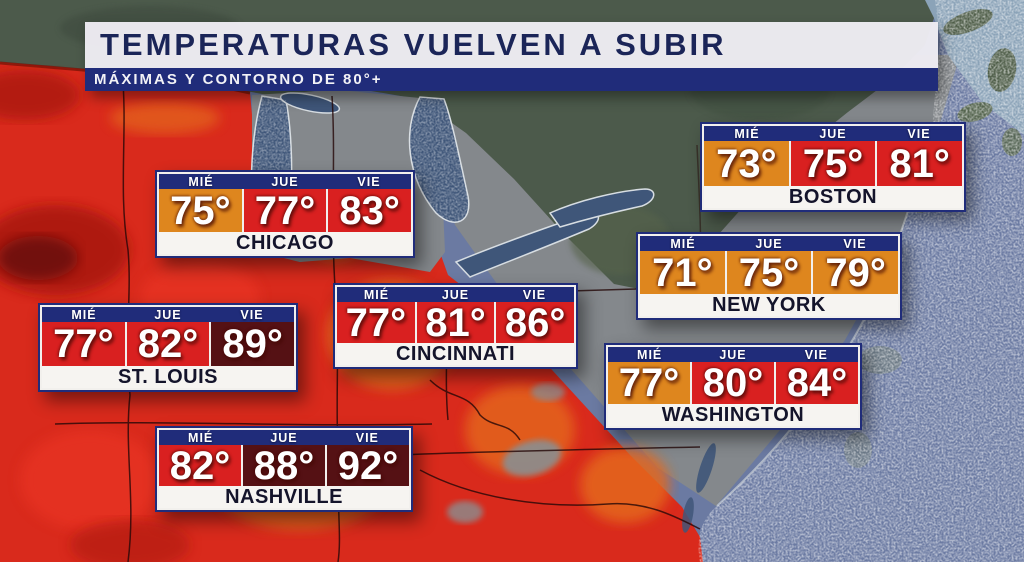  Describe the element at coordinates (527, 245) in the screenshot. I see `lake-erie` at that location.